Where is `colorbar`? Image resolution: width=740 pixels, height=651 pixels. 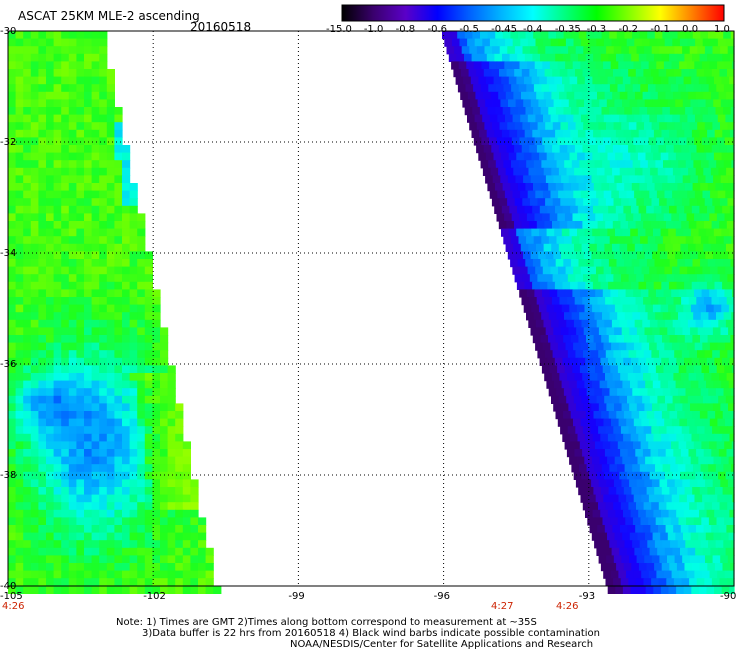 colorbar is located at coordinates (533, 13).